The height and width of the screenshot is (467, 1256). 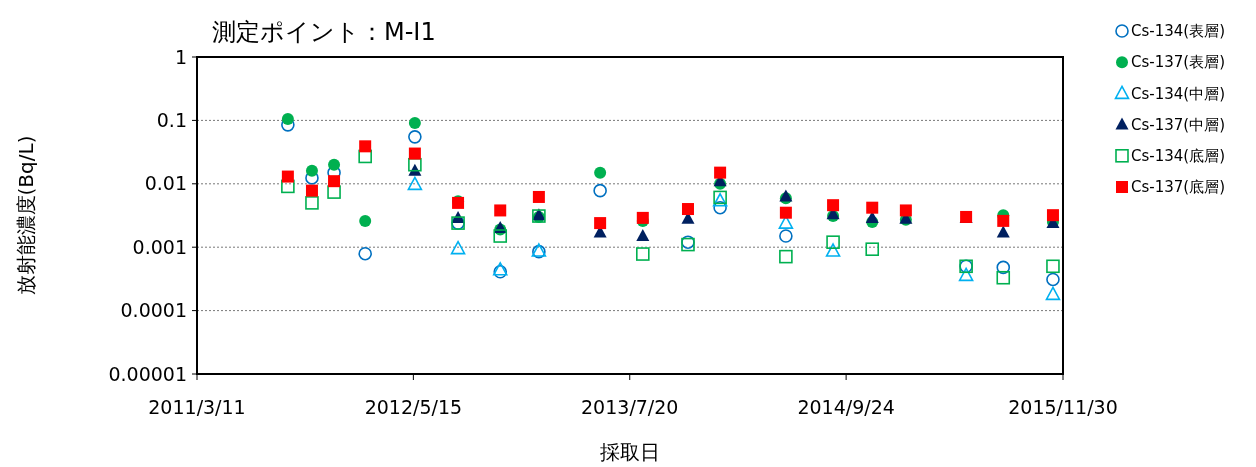 What do you see at coordinates (413, 407) in the screenshot?
I see `x-tick-label: 2012/5/15` at bounding box center [413, 407].